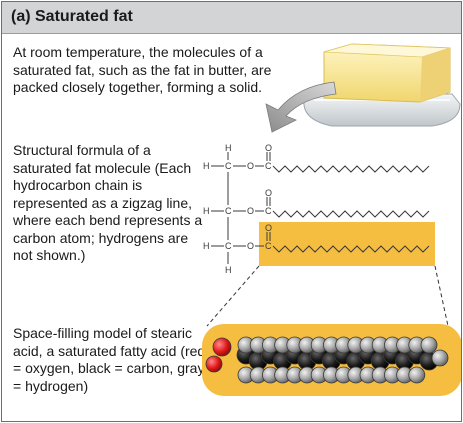  Describe the element at coordinates (72, 16) in the screenshot. I see `panel-title: (a) Saturated fat` at that location.